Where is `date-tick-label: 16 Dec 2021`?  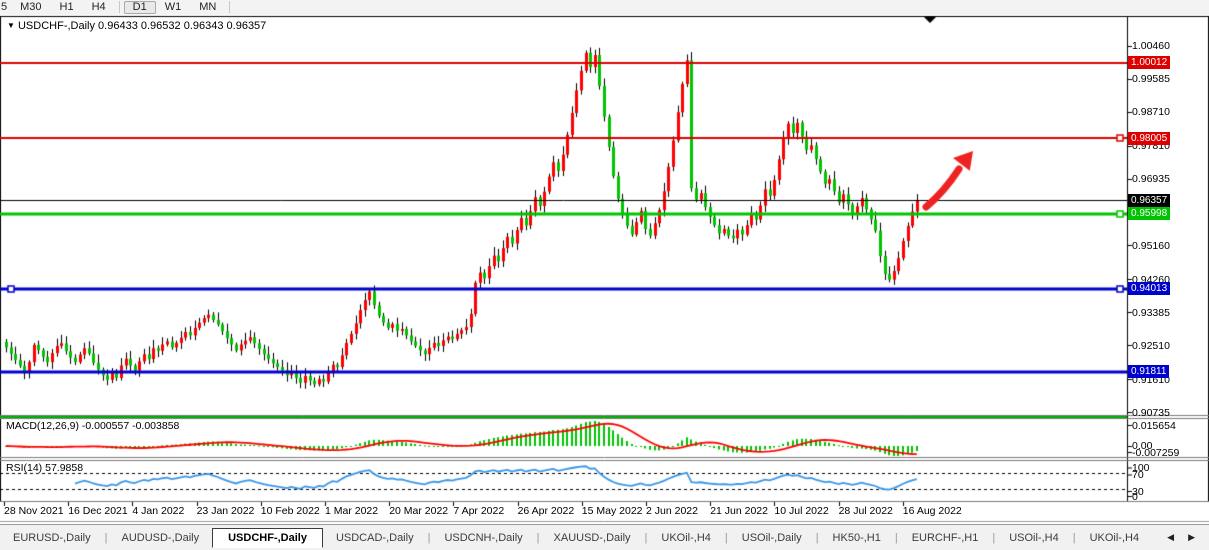 date-tick-label: 16 Dec 2021 is located at coordinates (98, 511).